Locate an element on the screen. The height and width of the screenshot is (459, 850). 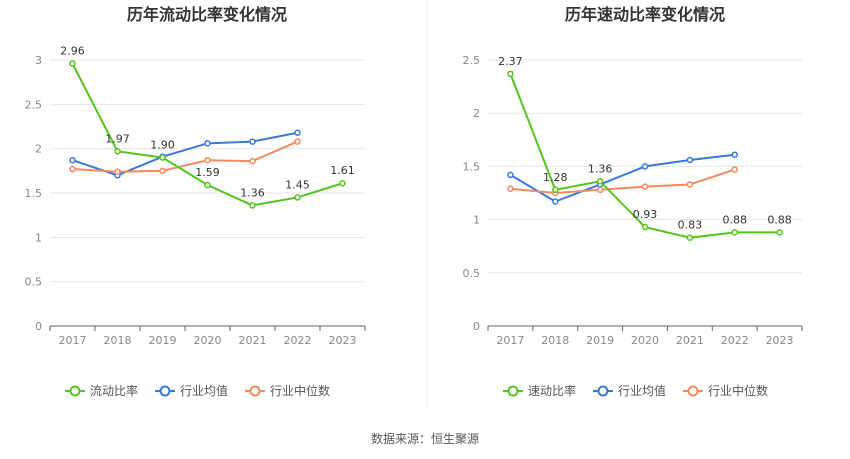
chart1-data-label: 1.61 is located at coordinates (342, 170).